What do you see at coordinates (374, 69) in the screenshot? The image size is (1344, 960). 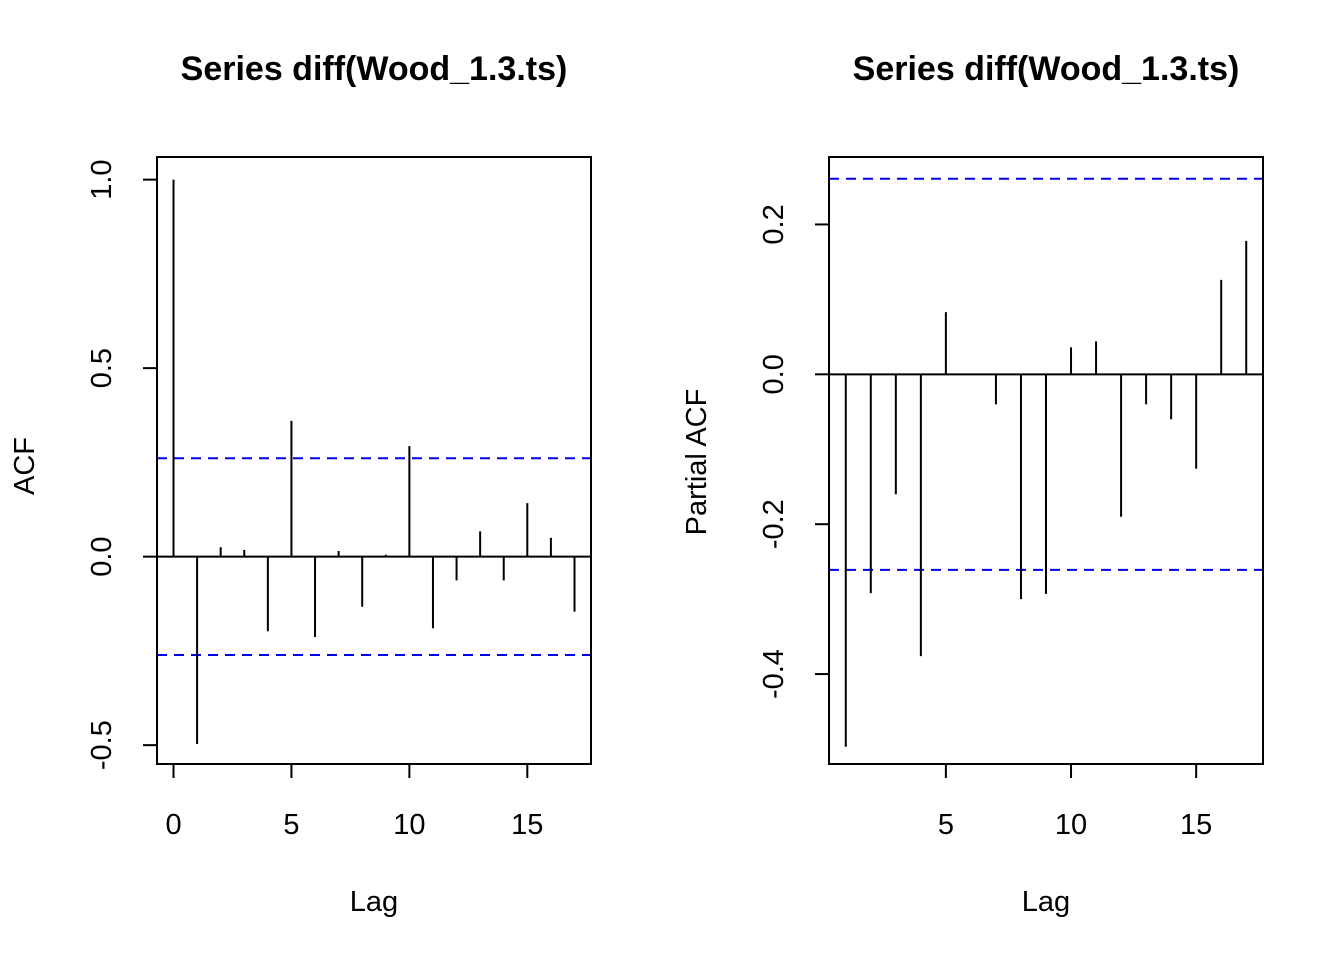 I see `acf-title: Series diff(Wood_1.3.ts)` at bounding box center [374, 69].